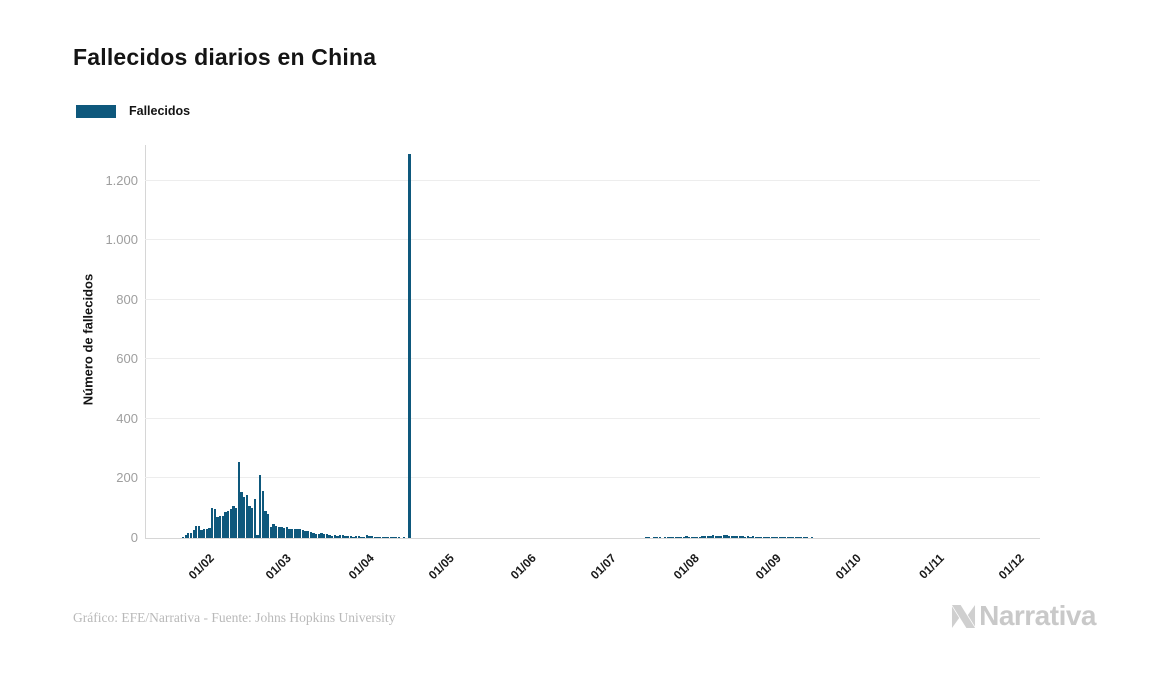  I want to click on x-tick-label: 01/04, so click(361, 567).